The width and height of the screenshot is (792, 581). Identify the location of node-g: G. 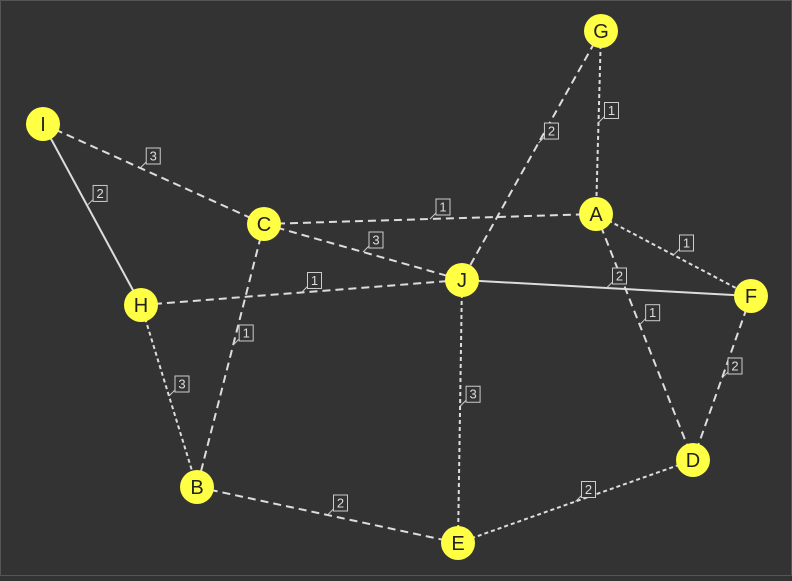
(601, 31).